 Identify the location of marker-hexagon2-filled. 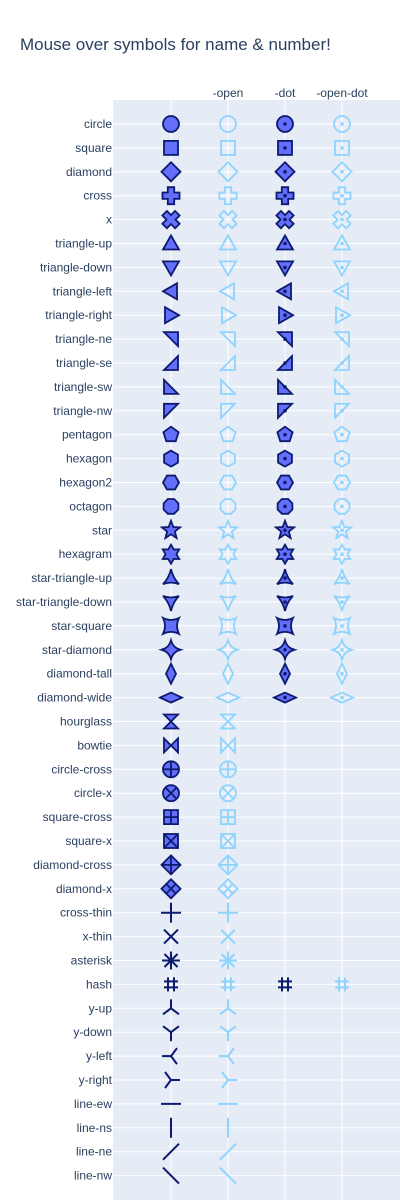
(171, 482).